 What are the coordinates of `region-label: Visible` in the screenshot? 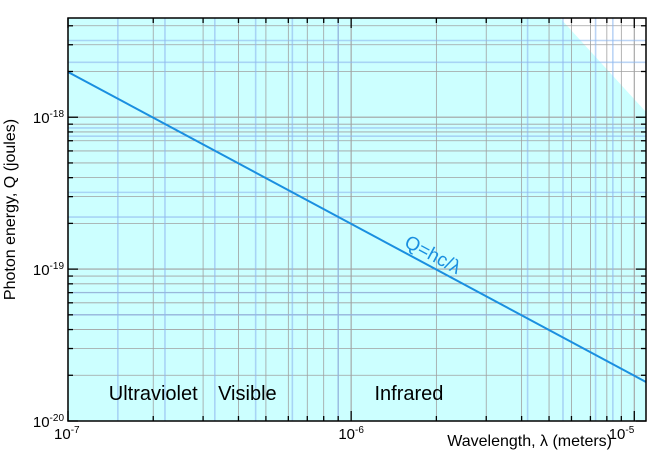 It's located at (247, 394).